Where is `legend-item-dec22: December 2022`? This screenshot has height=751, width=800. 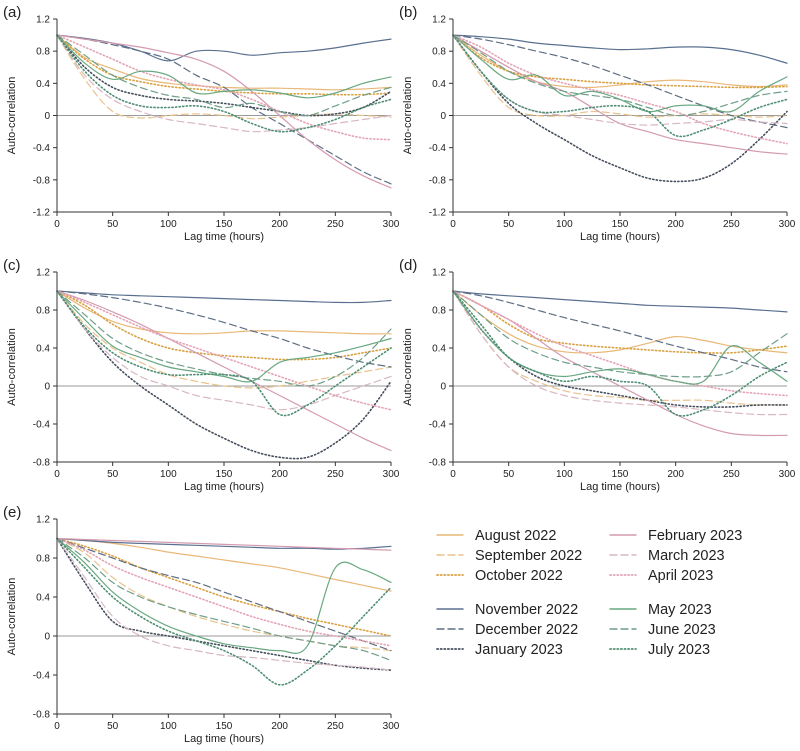
legend-item-dec22: December 2022 is located at coordinates (507, 630).